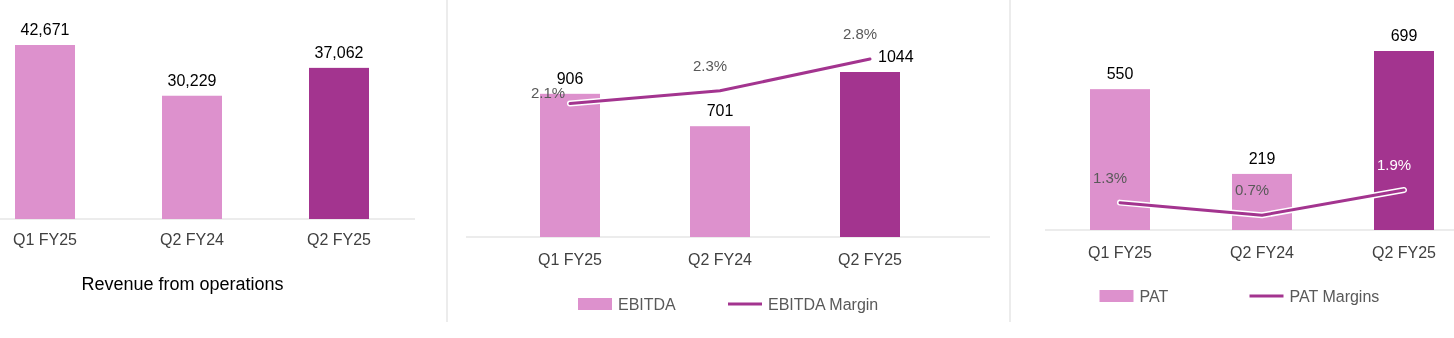 This screenshot has width=1454, height=338. Describe the element at coordinates (192, 80) in the screenshot. I see `data-label: 30,229` at that location.